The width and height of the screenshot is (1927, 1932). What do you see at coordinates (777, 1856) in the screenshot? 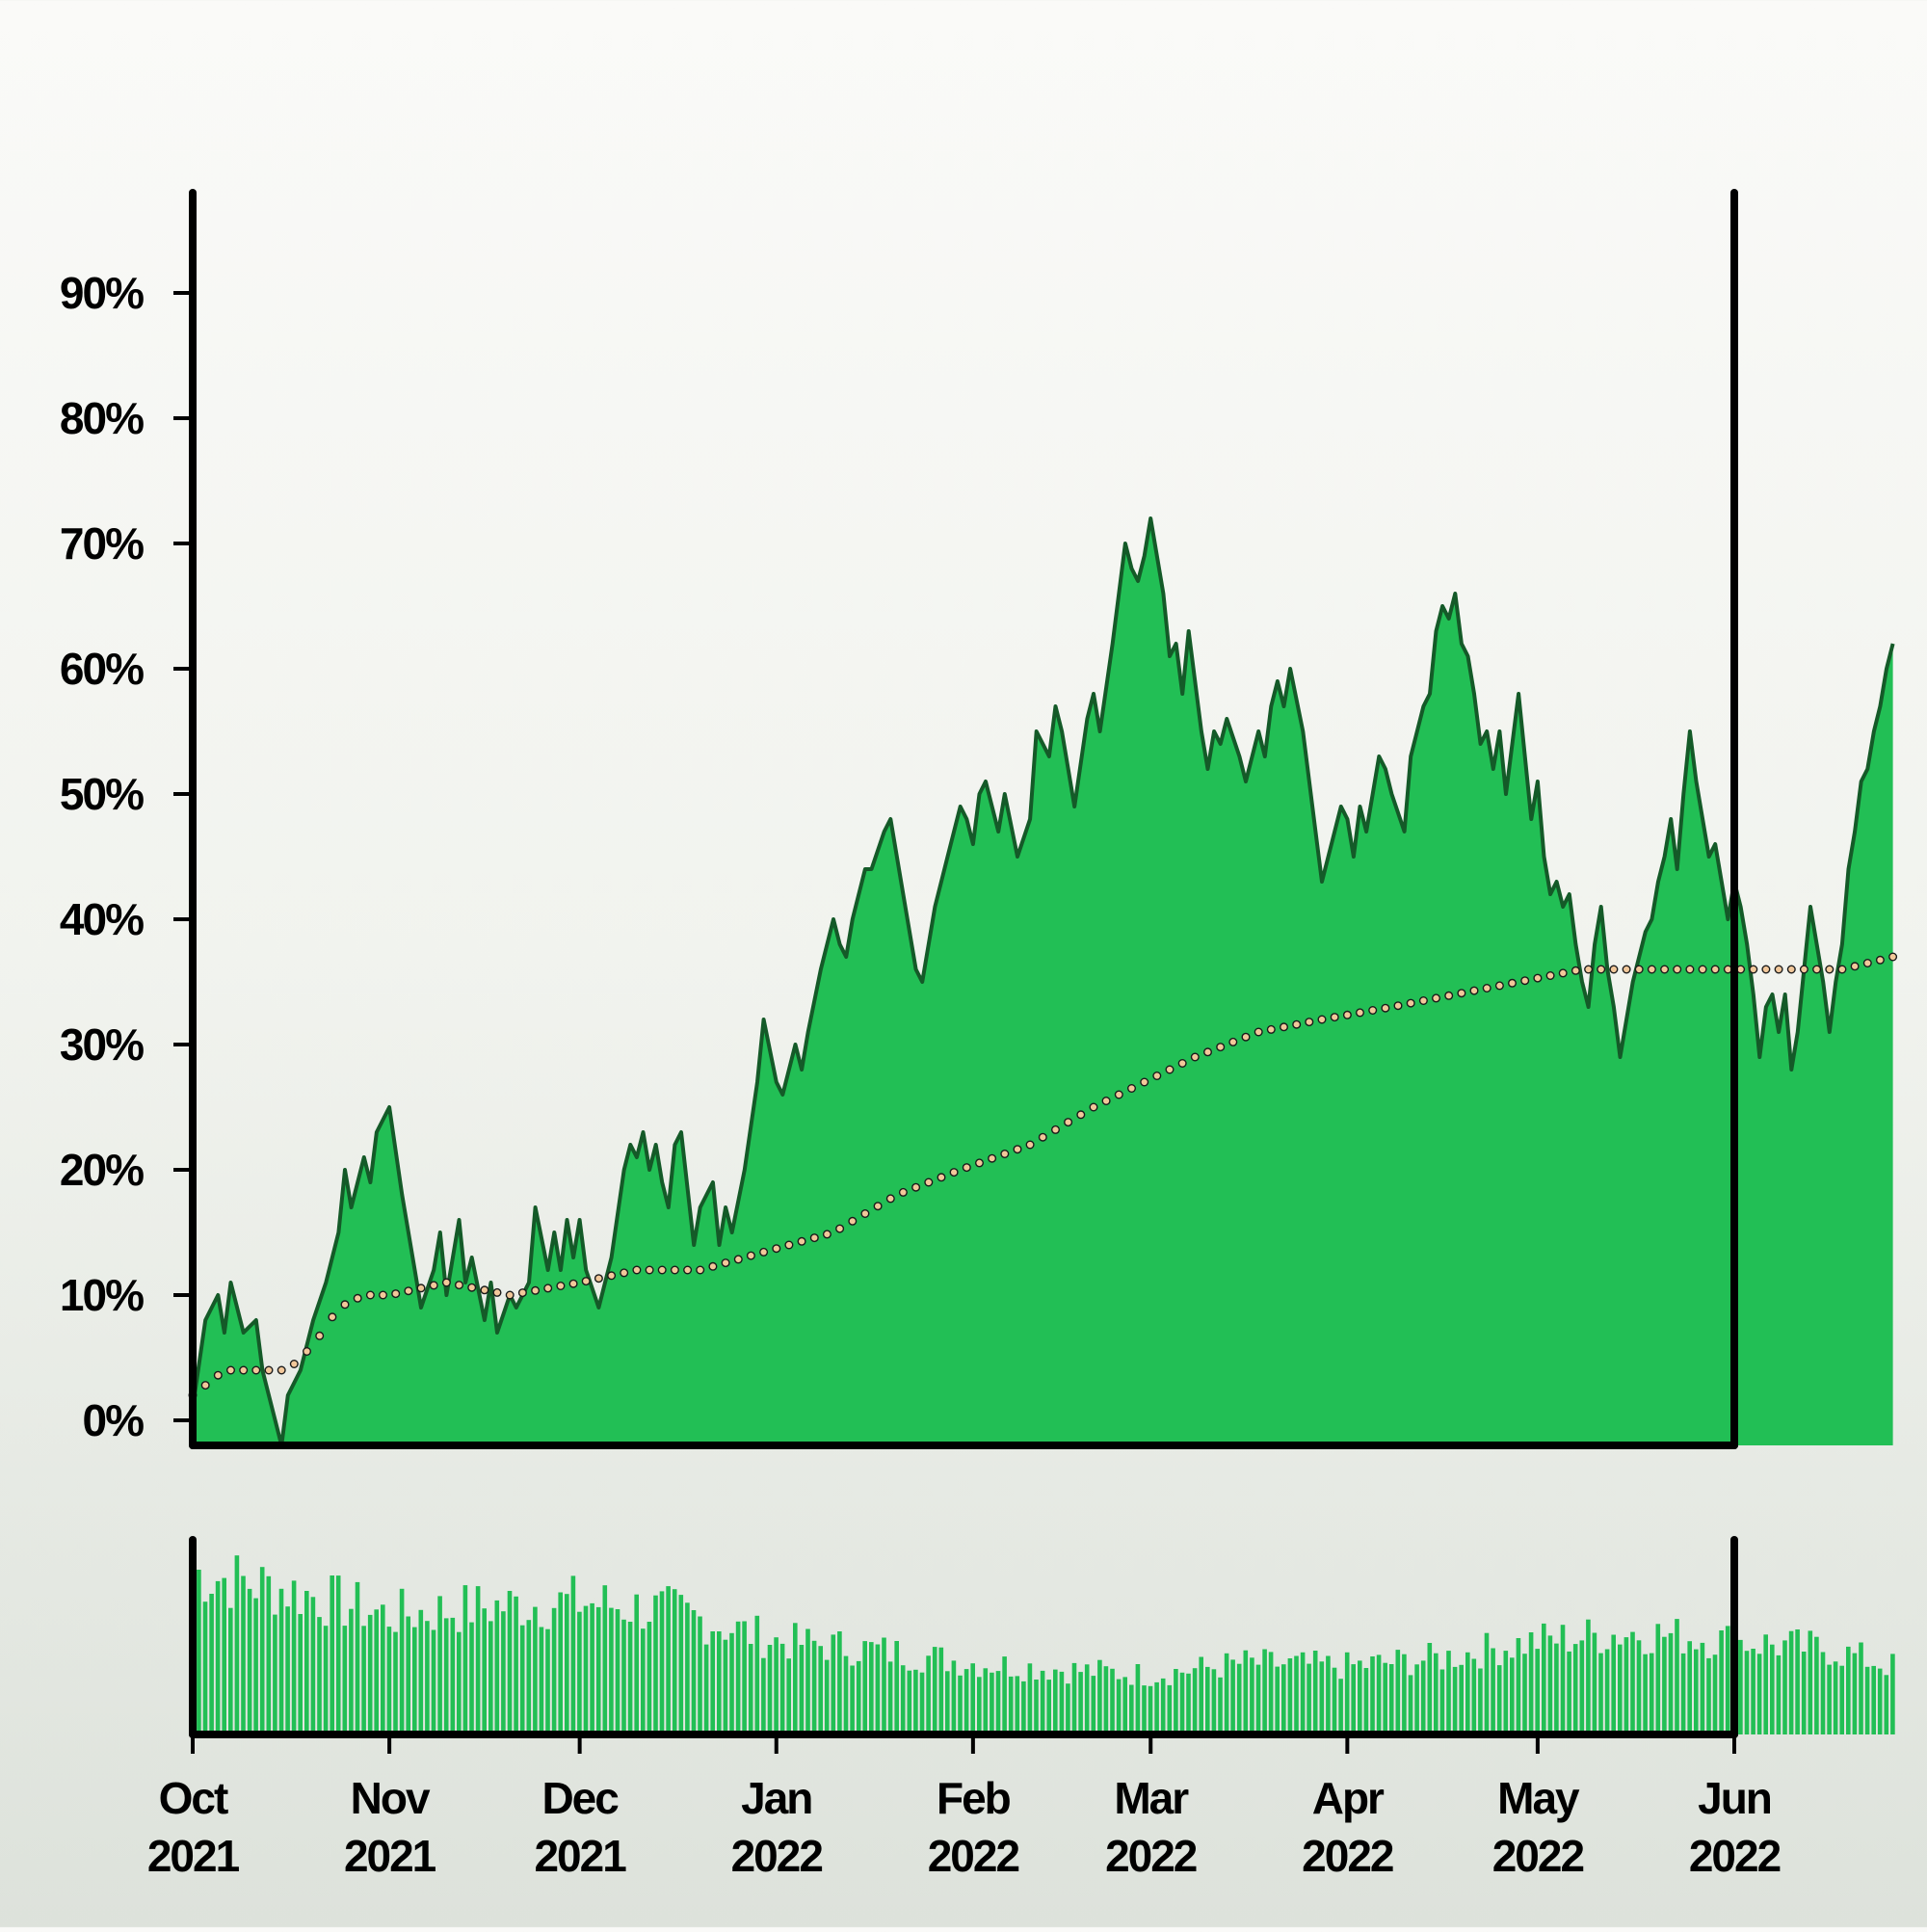
I see `x-tick-label-year: 2022` at bounding box center [777, 1856].